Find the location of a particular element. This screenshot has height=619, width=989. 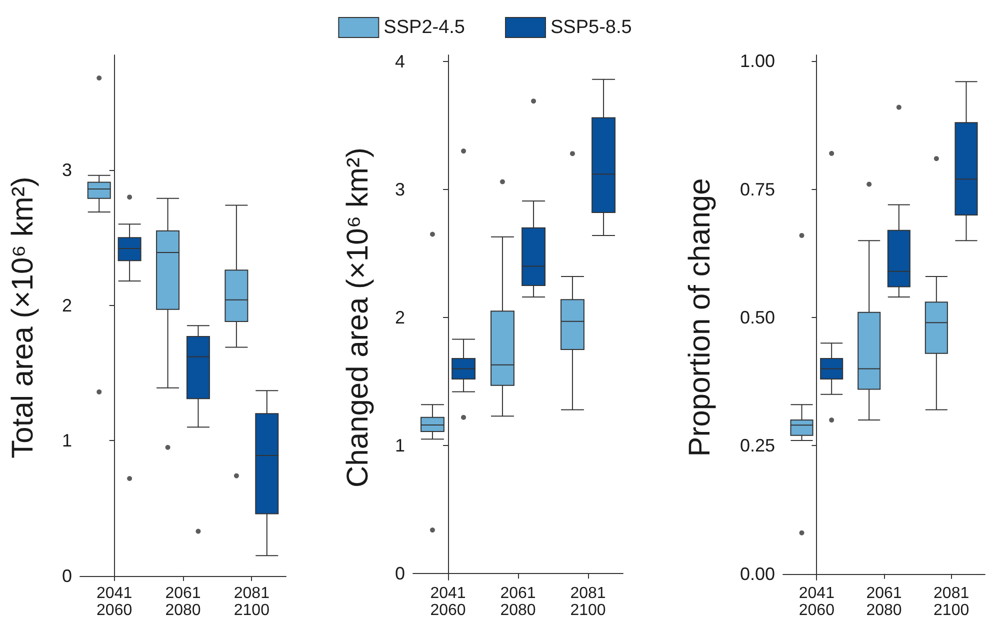

y-tick-label: 4 is located at coordinates (399, 61).